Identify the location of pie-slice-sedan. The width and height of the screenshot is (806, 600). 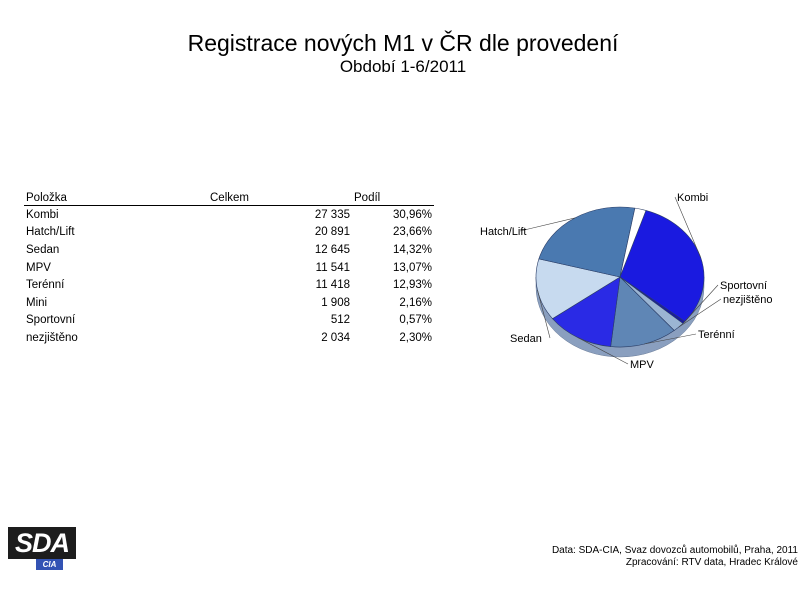
(578, 289).